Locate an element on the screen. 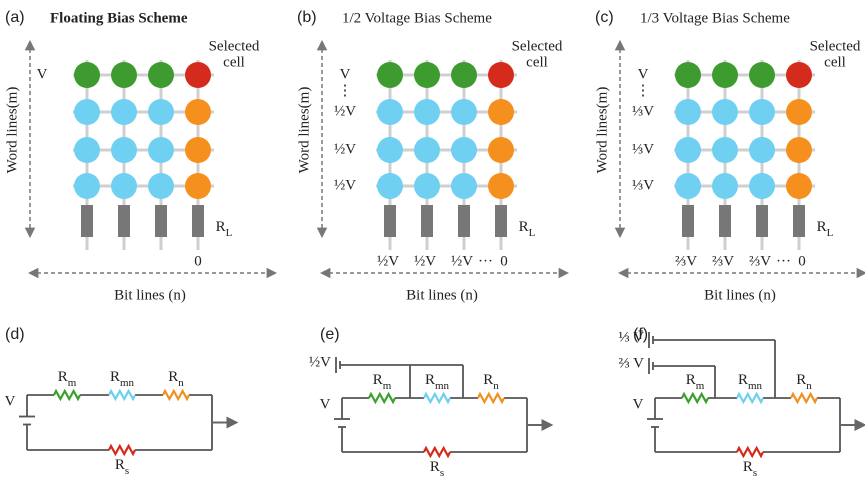 The width and height of the screenshot is (865, 478). row-voltage-label: ⋮ is located at coordinates (345, 91).